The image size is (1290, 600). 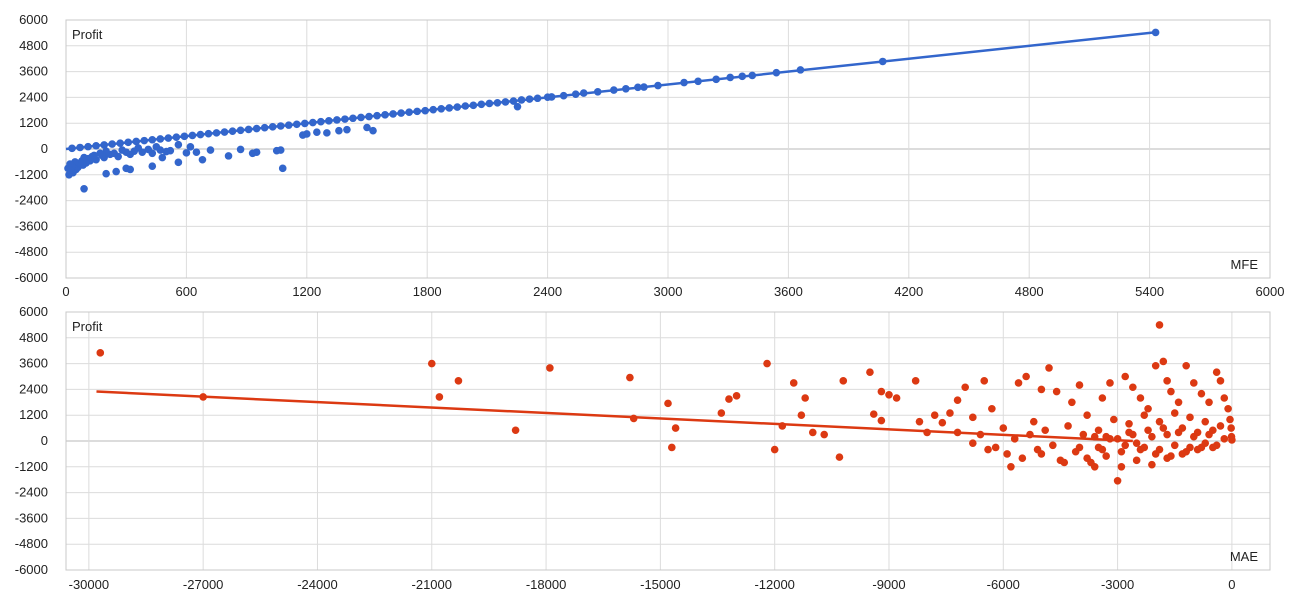 What do you see at coordinates (788, 291) in the screenshot?
I see `x-tick-label: 3600` at bounding box center [788, 291].